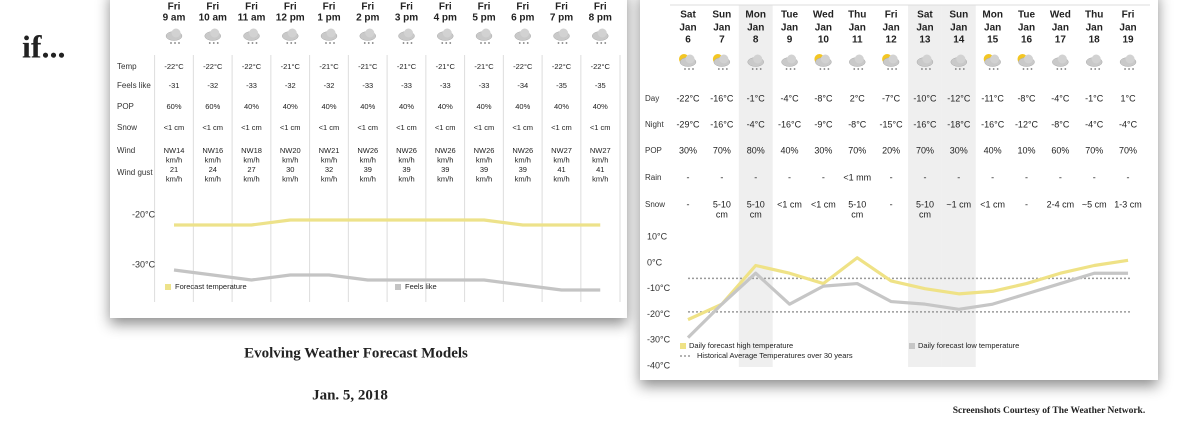 Image resolution: width=1191 pixels, height=431 pixels. Describe the element at coordinates (561, 85) in the screenshot. I see `table-cell: -35` at that location.